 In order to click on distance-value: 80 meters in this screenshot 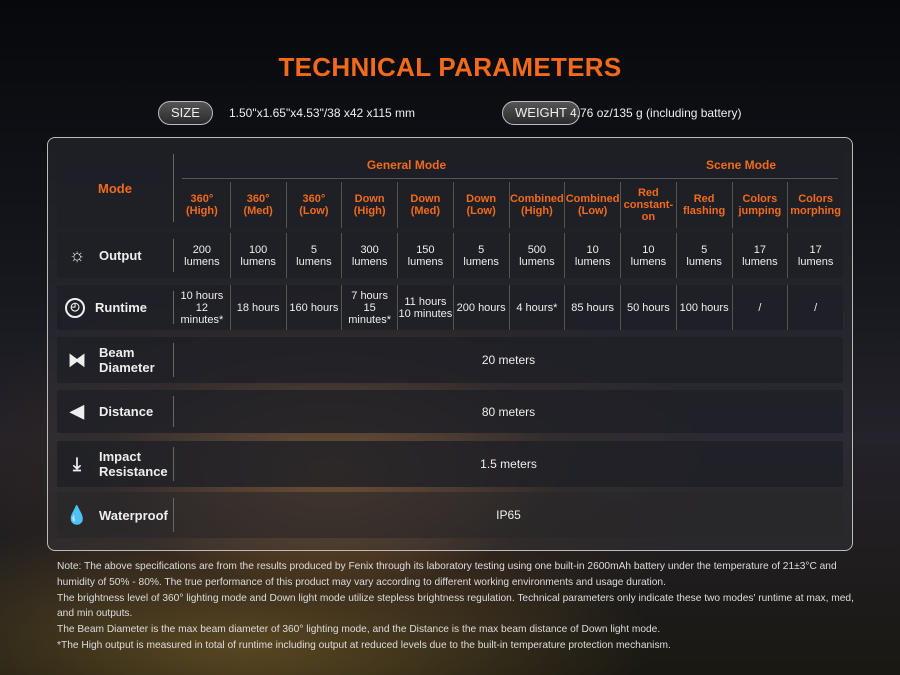, I will do `click(508, 411)`.